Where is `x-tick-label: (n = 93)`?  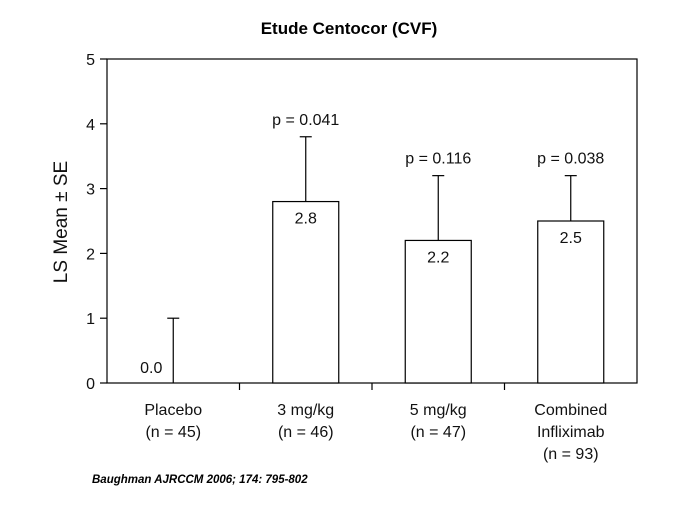 x-tick-label: (n = 93) is located at coordinates (571, 454).